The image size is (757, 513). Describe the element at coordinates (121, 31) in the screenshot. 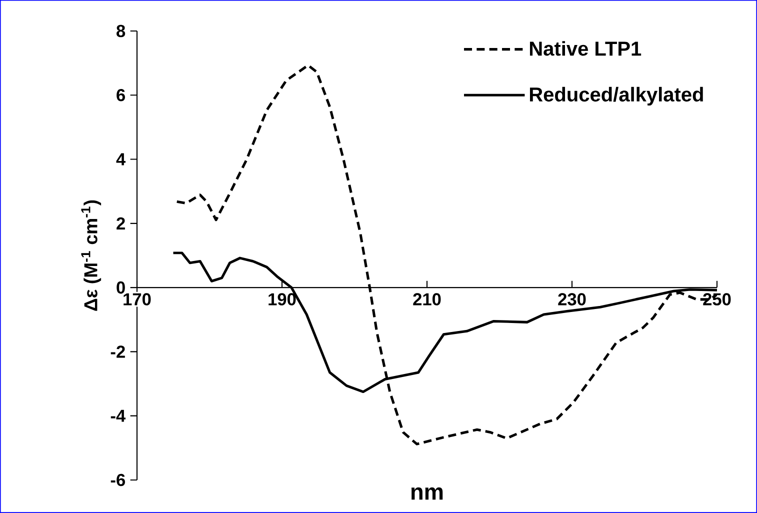

I see `y-tick-label: 8` at that location.